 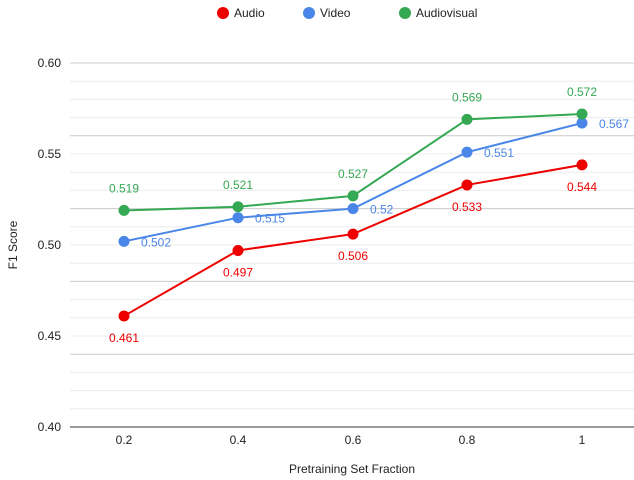 I want to click on x-axis-ticks: 0.2 0.4 0.6 0.8 1, so click(x=351, y=440).